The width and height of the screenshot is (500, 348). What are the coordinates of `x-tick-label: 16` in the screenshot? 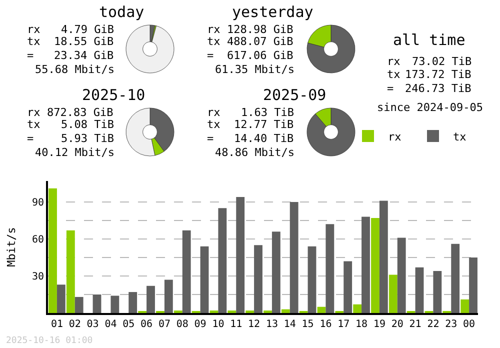 It's located at (326, 324).